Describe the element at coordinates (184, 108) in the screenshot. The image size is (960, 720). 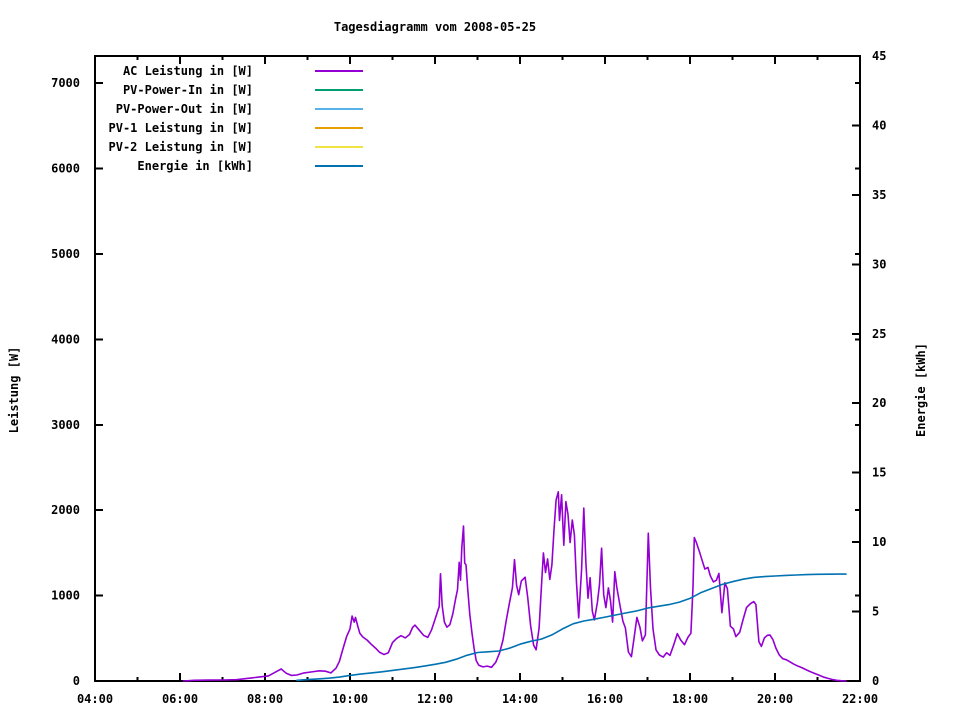
I see `legend-label: PV-Power-Out in [W]` at that location.